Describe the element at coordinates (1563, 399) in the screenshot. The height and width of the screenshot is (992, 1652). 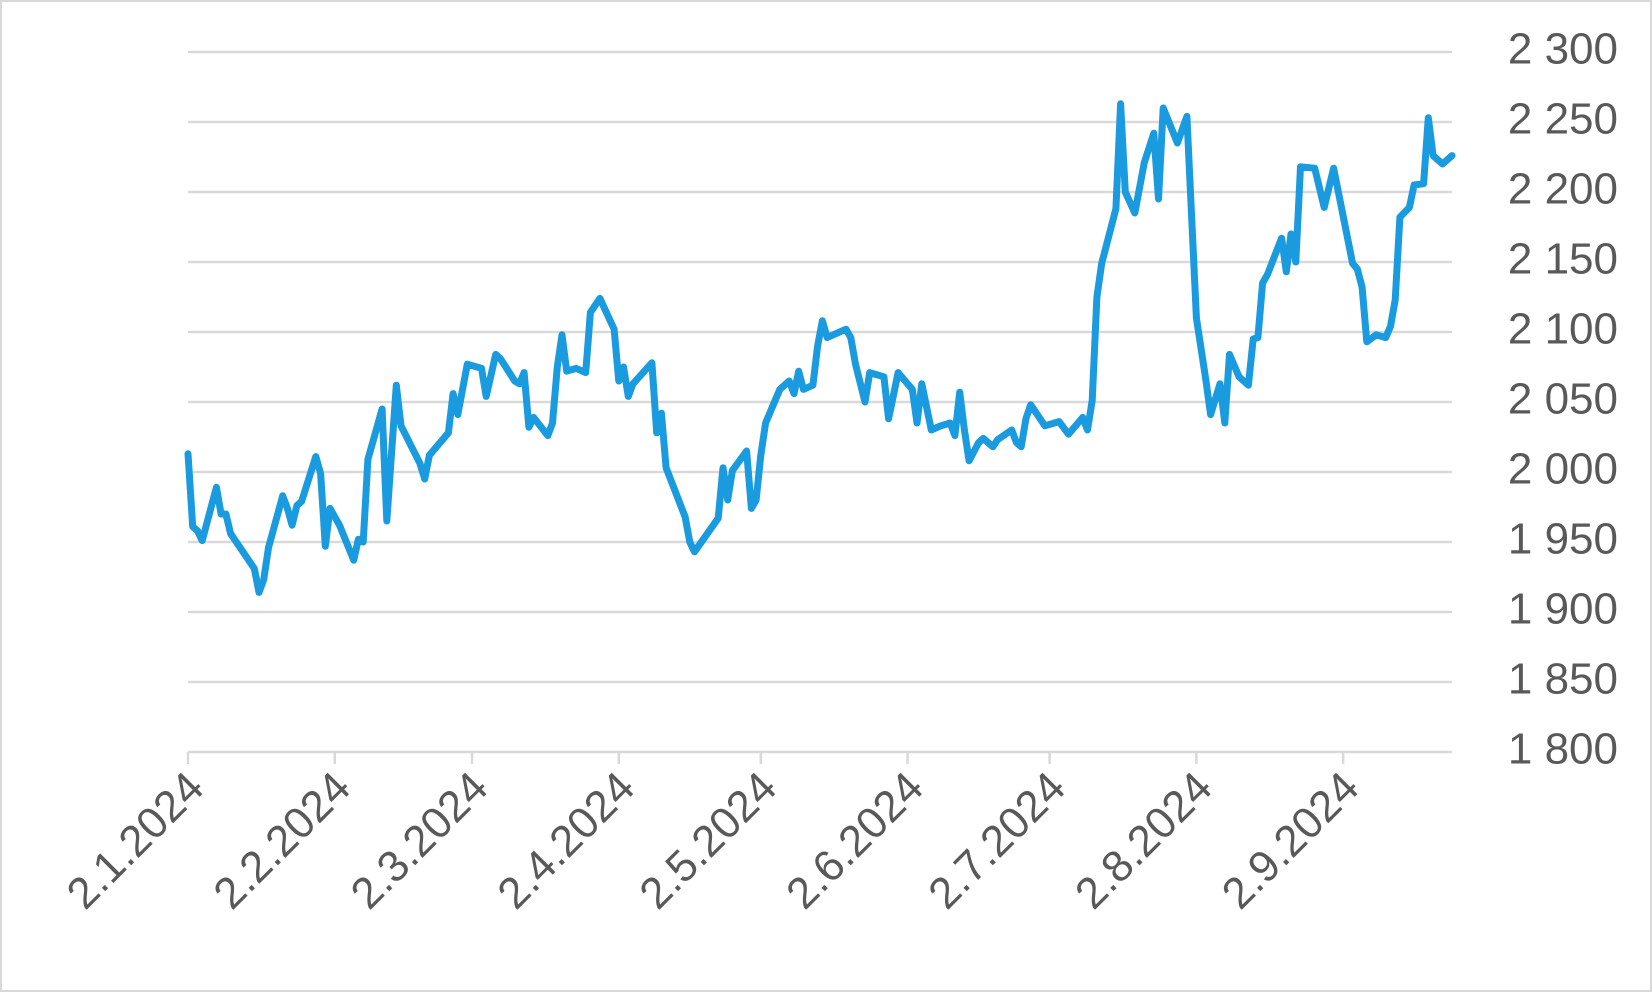
I see `y-tick-label: 2 050` at that location.